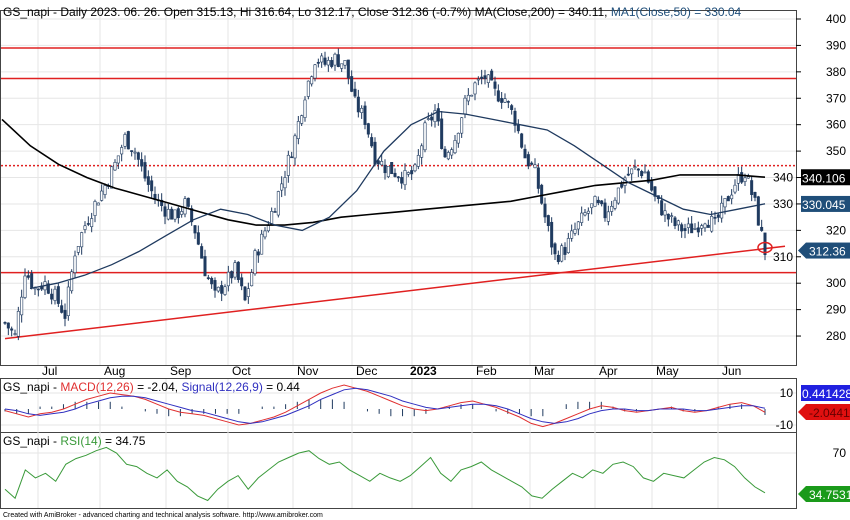 The image size is (850, 520). What do you see at coordinates (836, 310) in the screenshot?
I see `y-tick-label: 290` at bounding box center [836, 310].